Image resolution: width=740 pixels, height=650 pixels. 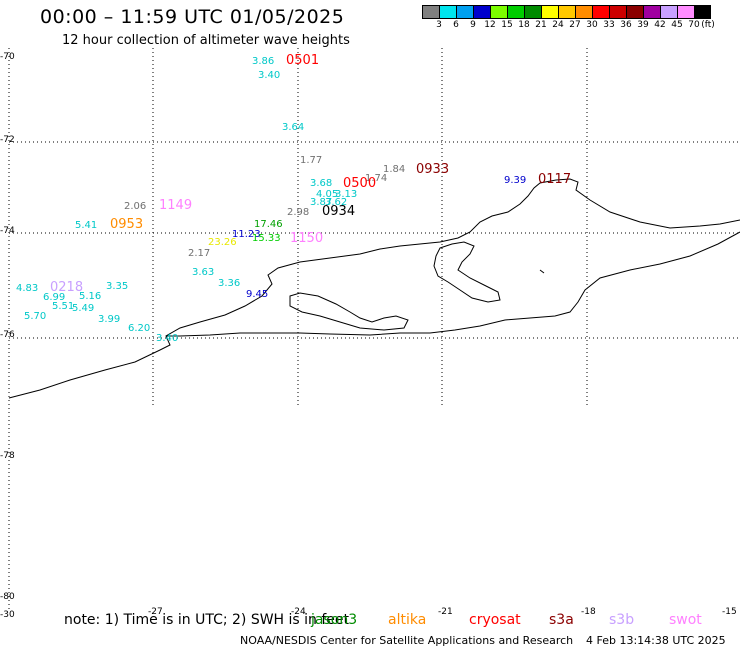 What do you see at coordinates (445, 612) in the screenshot?
I see `longitude-label: -21` at bounding box center [445, 612].